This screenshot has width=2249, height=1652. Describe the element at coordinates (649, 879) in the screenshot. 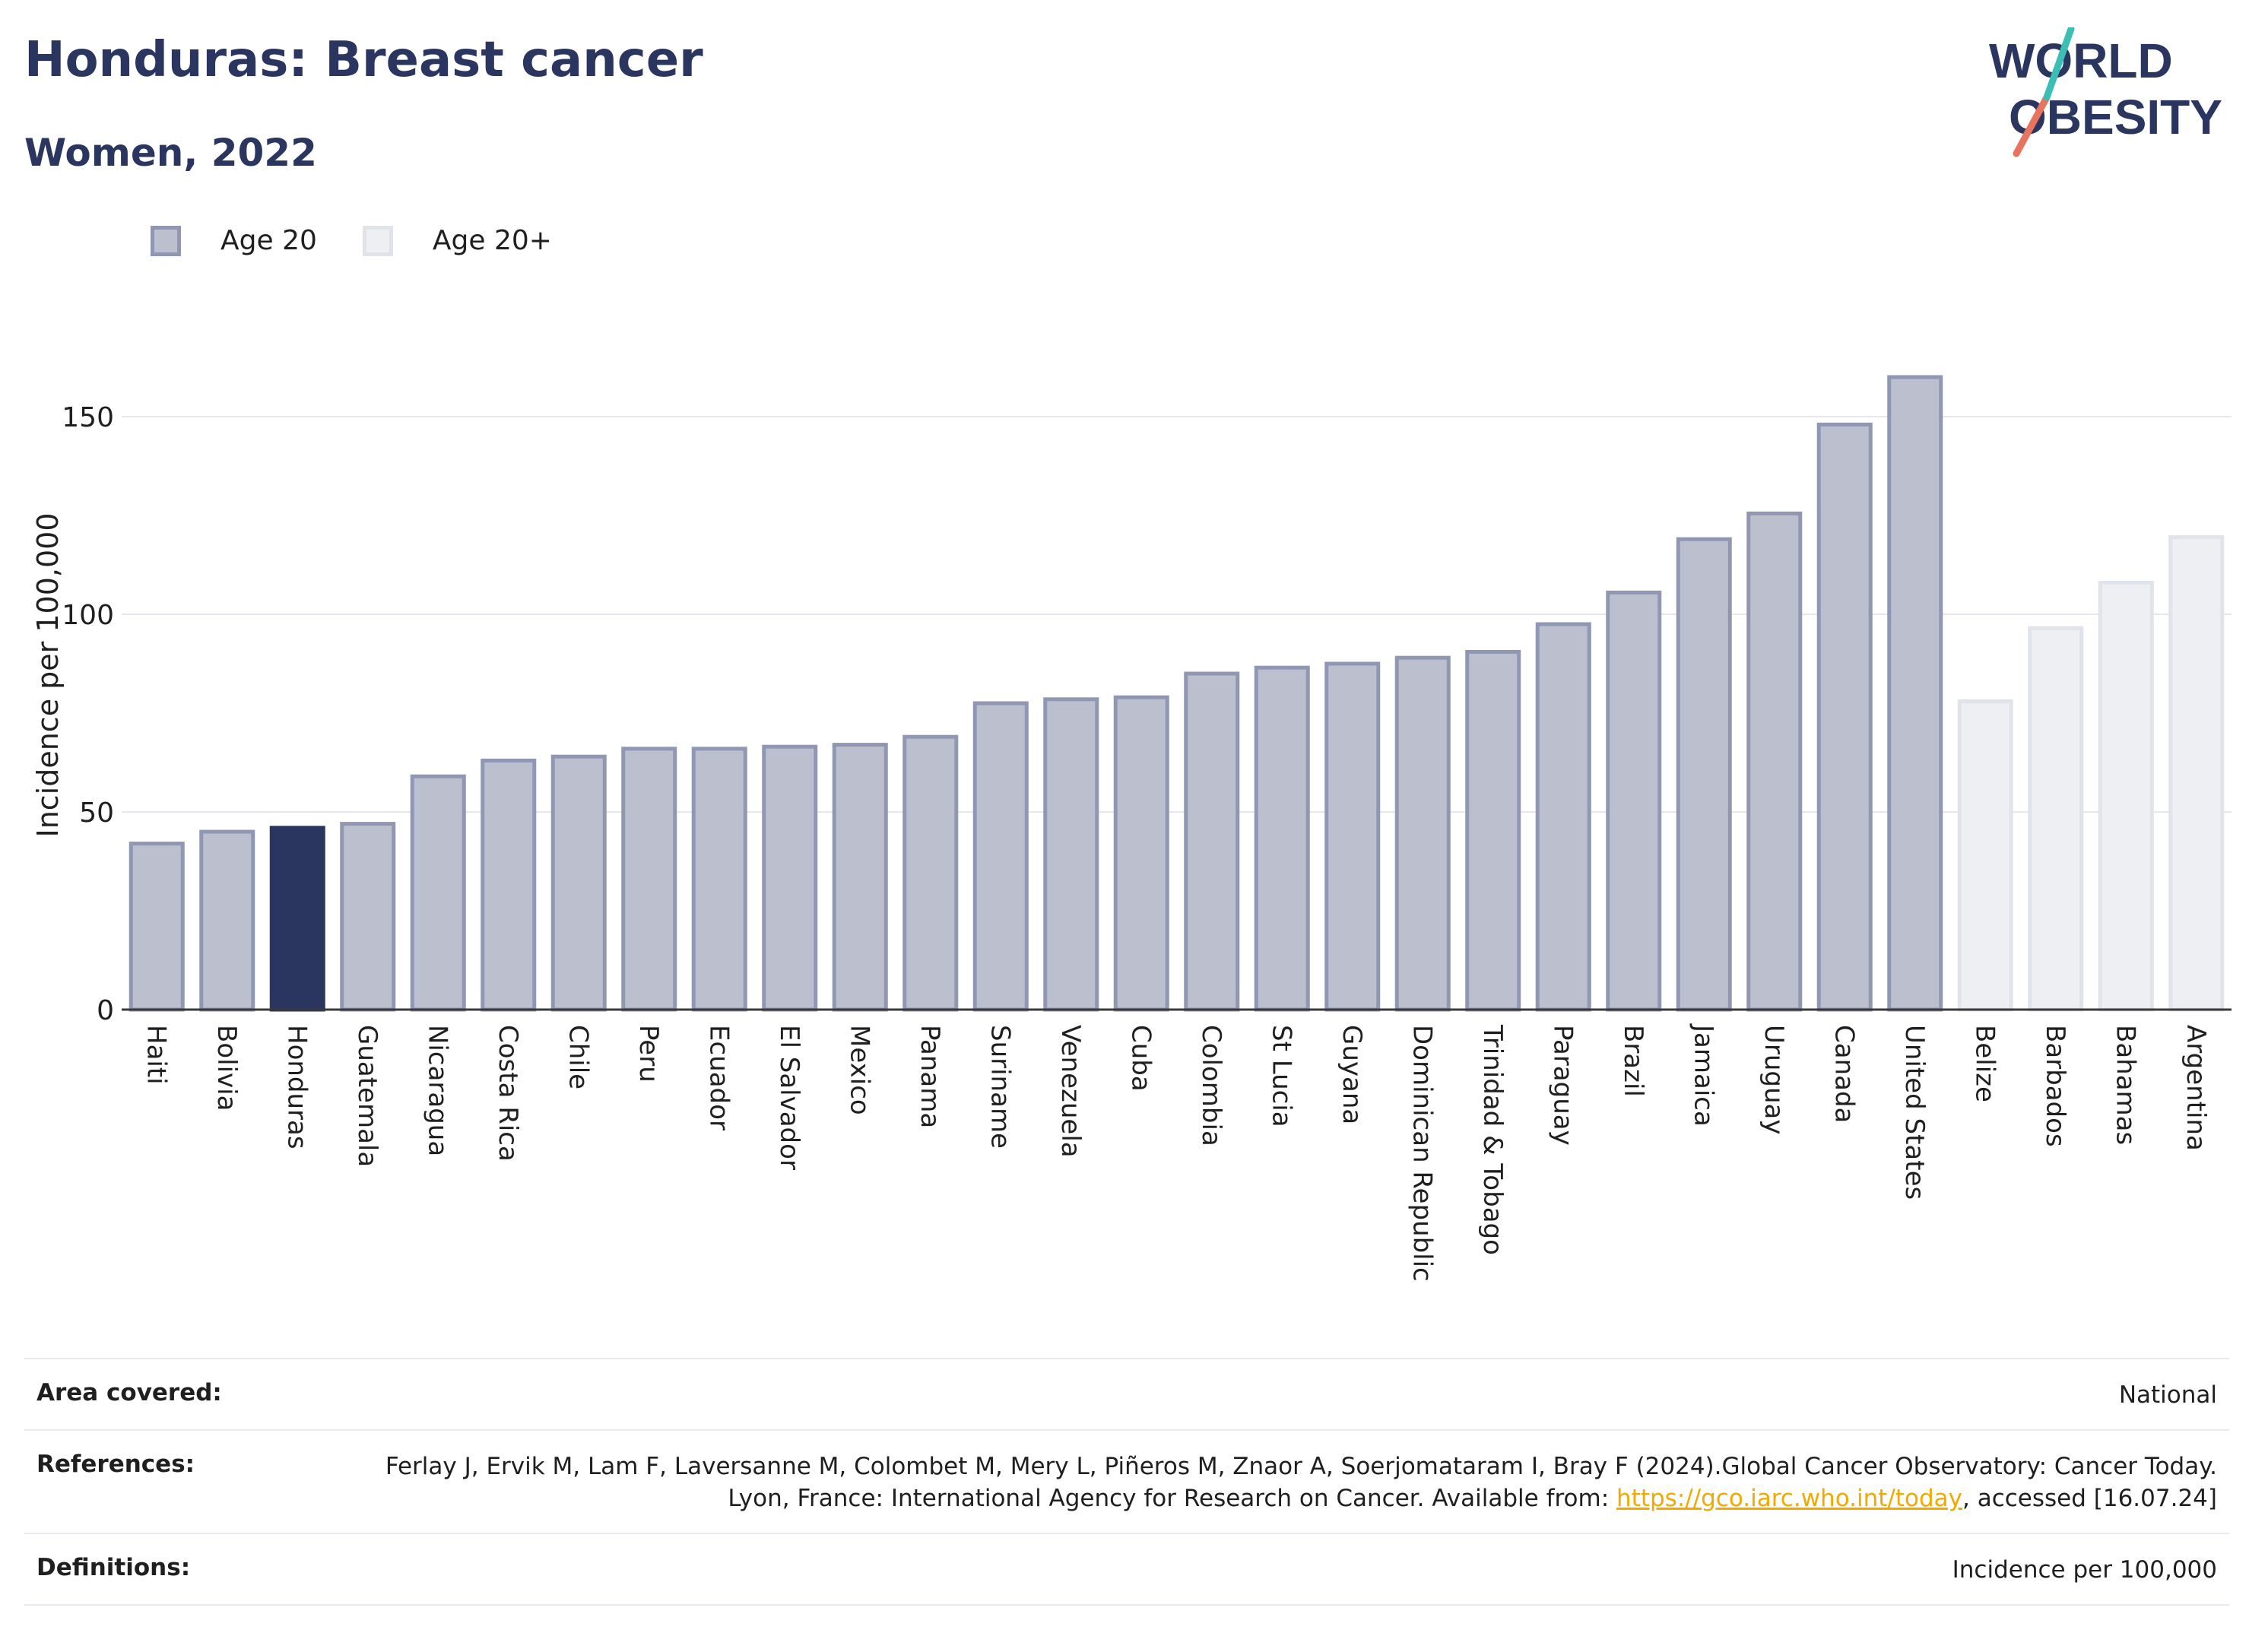

I see `bar-peru` at that location.